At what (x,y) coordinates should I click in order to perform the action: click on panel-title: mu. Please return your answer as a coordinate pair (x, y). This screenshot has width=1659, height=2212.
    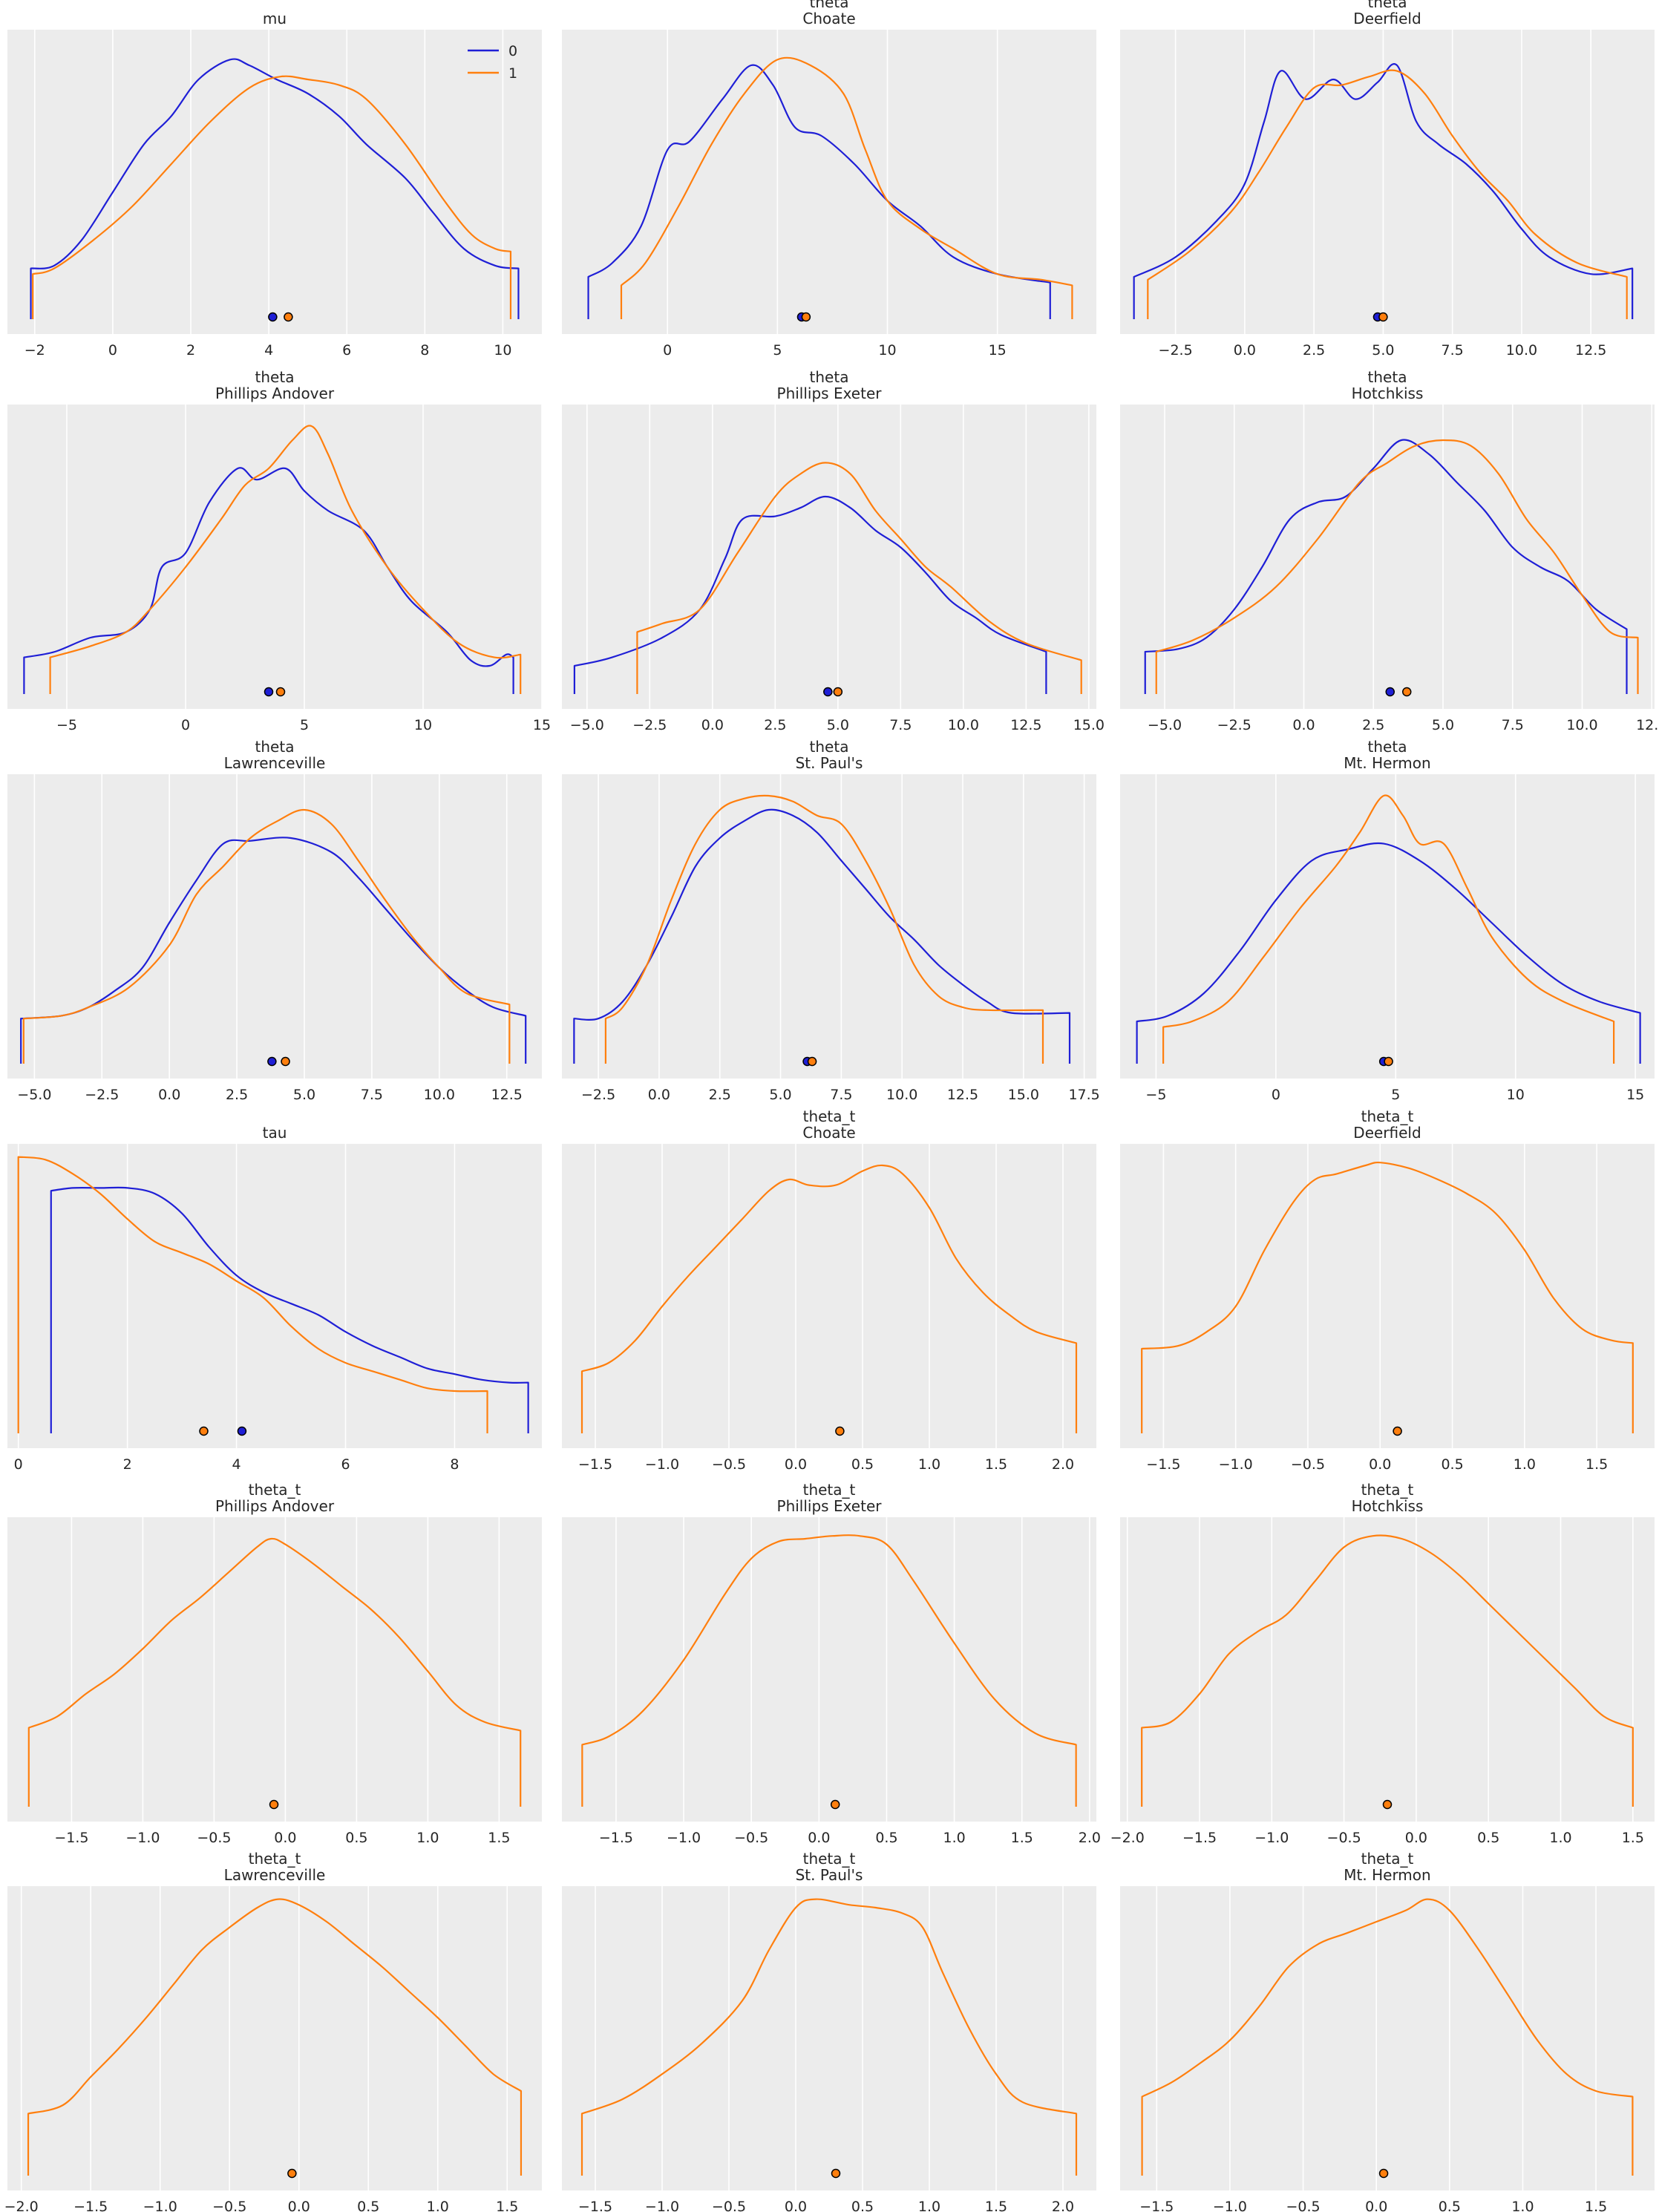
    Looking at the image, I should click on (275, 18).